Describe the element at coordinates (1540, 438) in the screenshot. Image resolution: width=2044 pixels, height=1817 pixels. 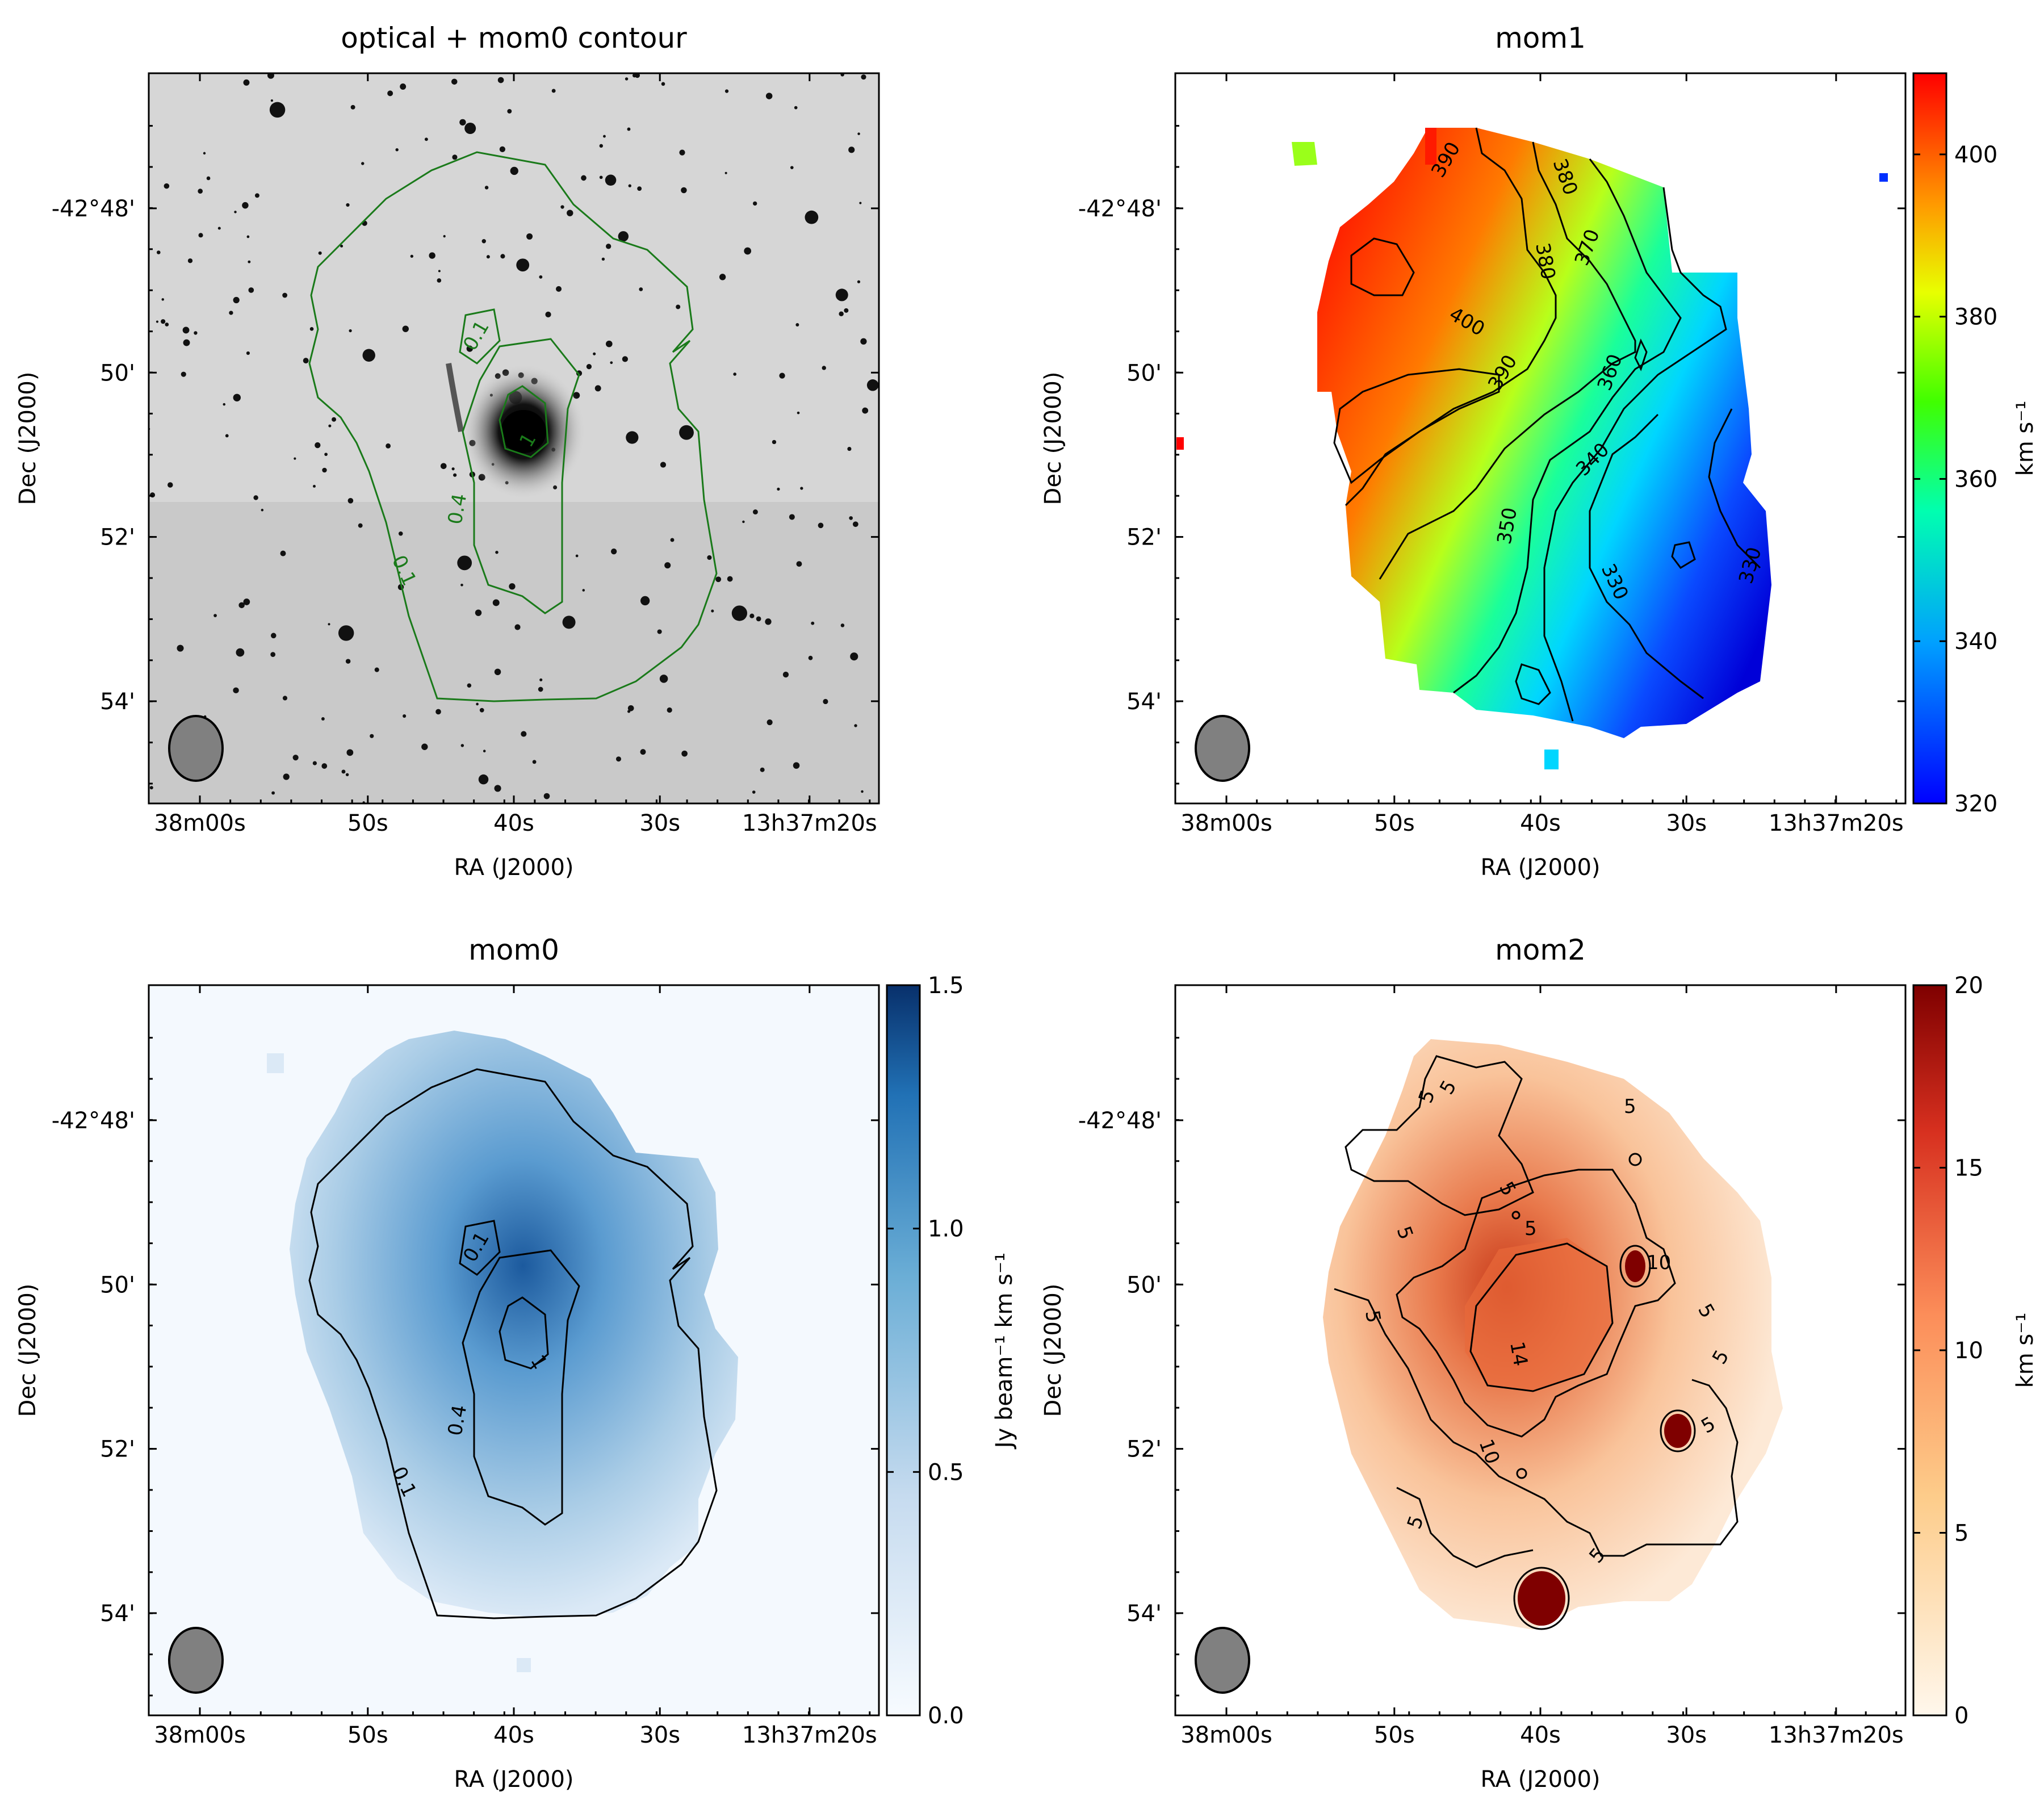
I see `mom1-map` at that location.